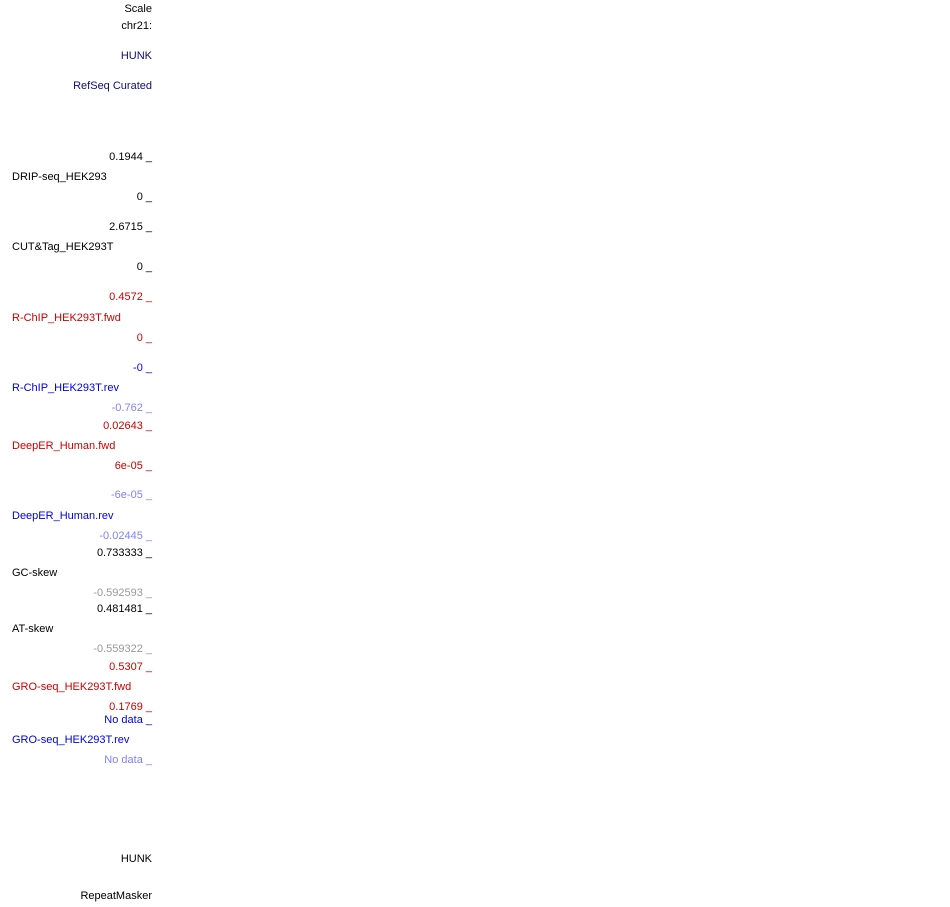 Image resolution: width=950 pixels, height=907 pixels. What do you see at coordinates (71, 740) in the screenshot?
I see `track-label: GRO-seq_HEK293T.rev` at bounding box center [71, 740].